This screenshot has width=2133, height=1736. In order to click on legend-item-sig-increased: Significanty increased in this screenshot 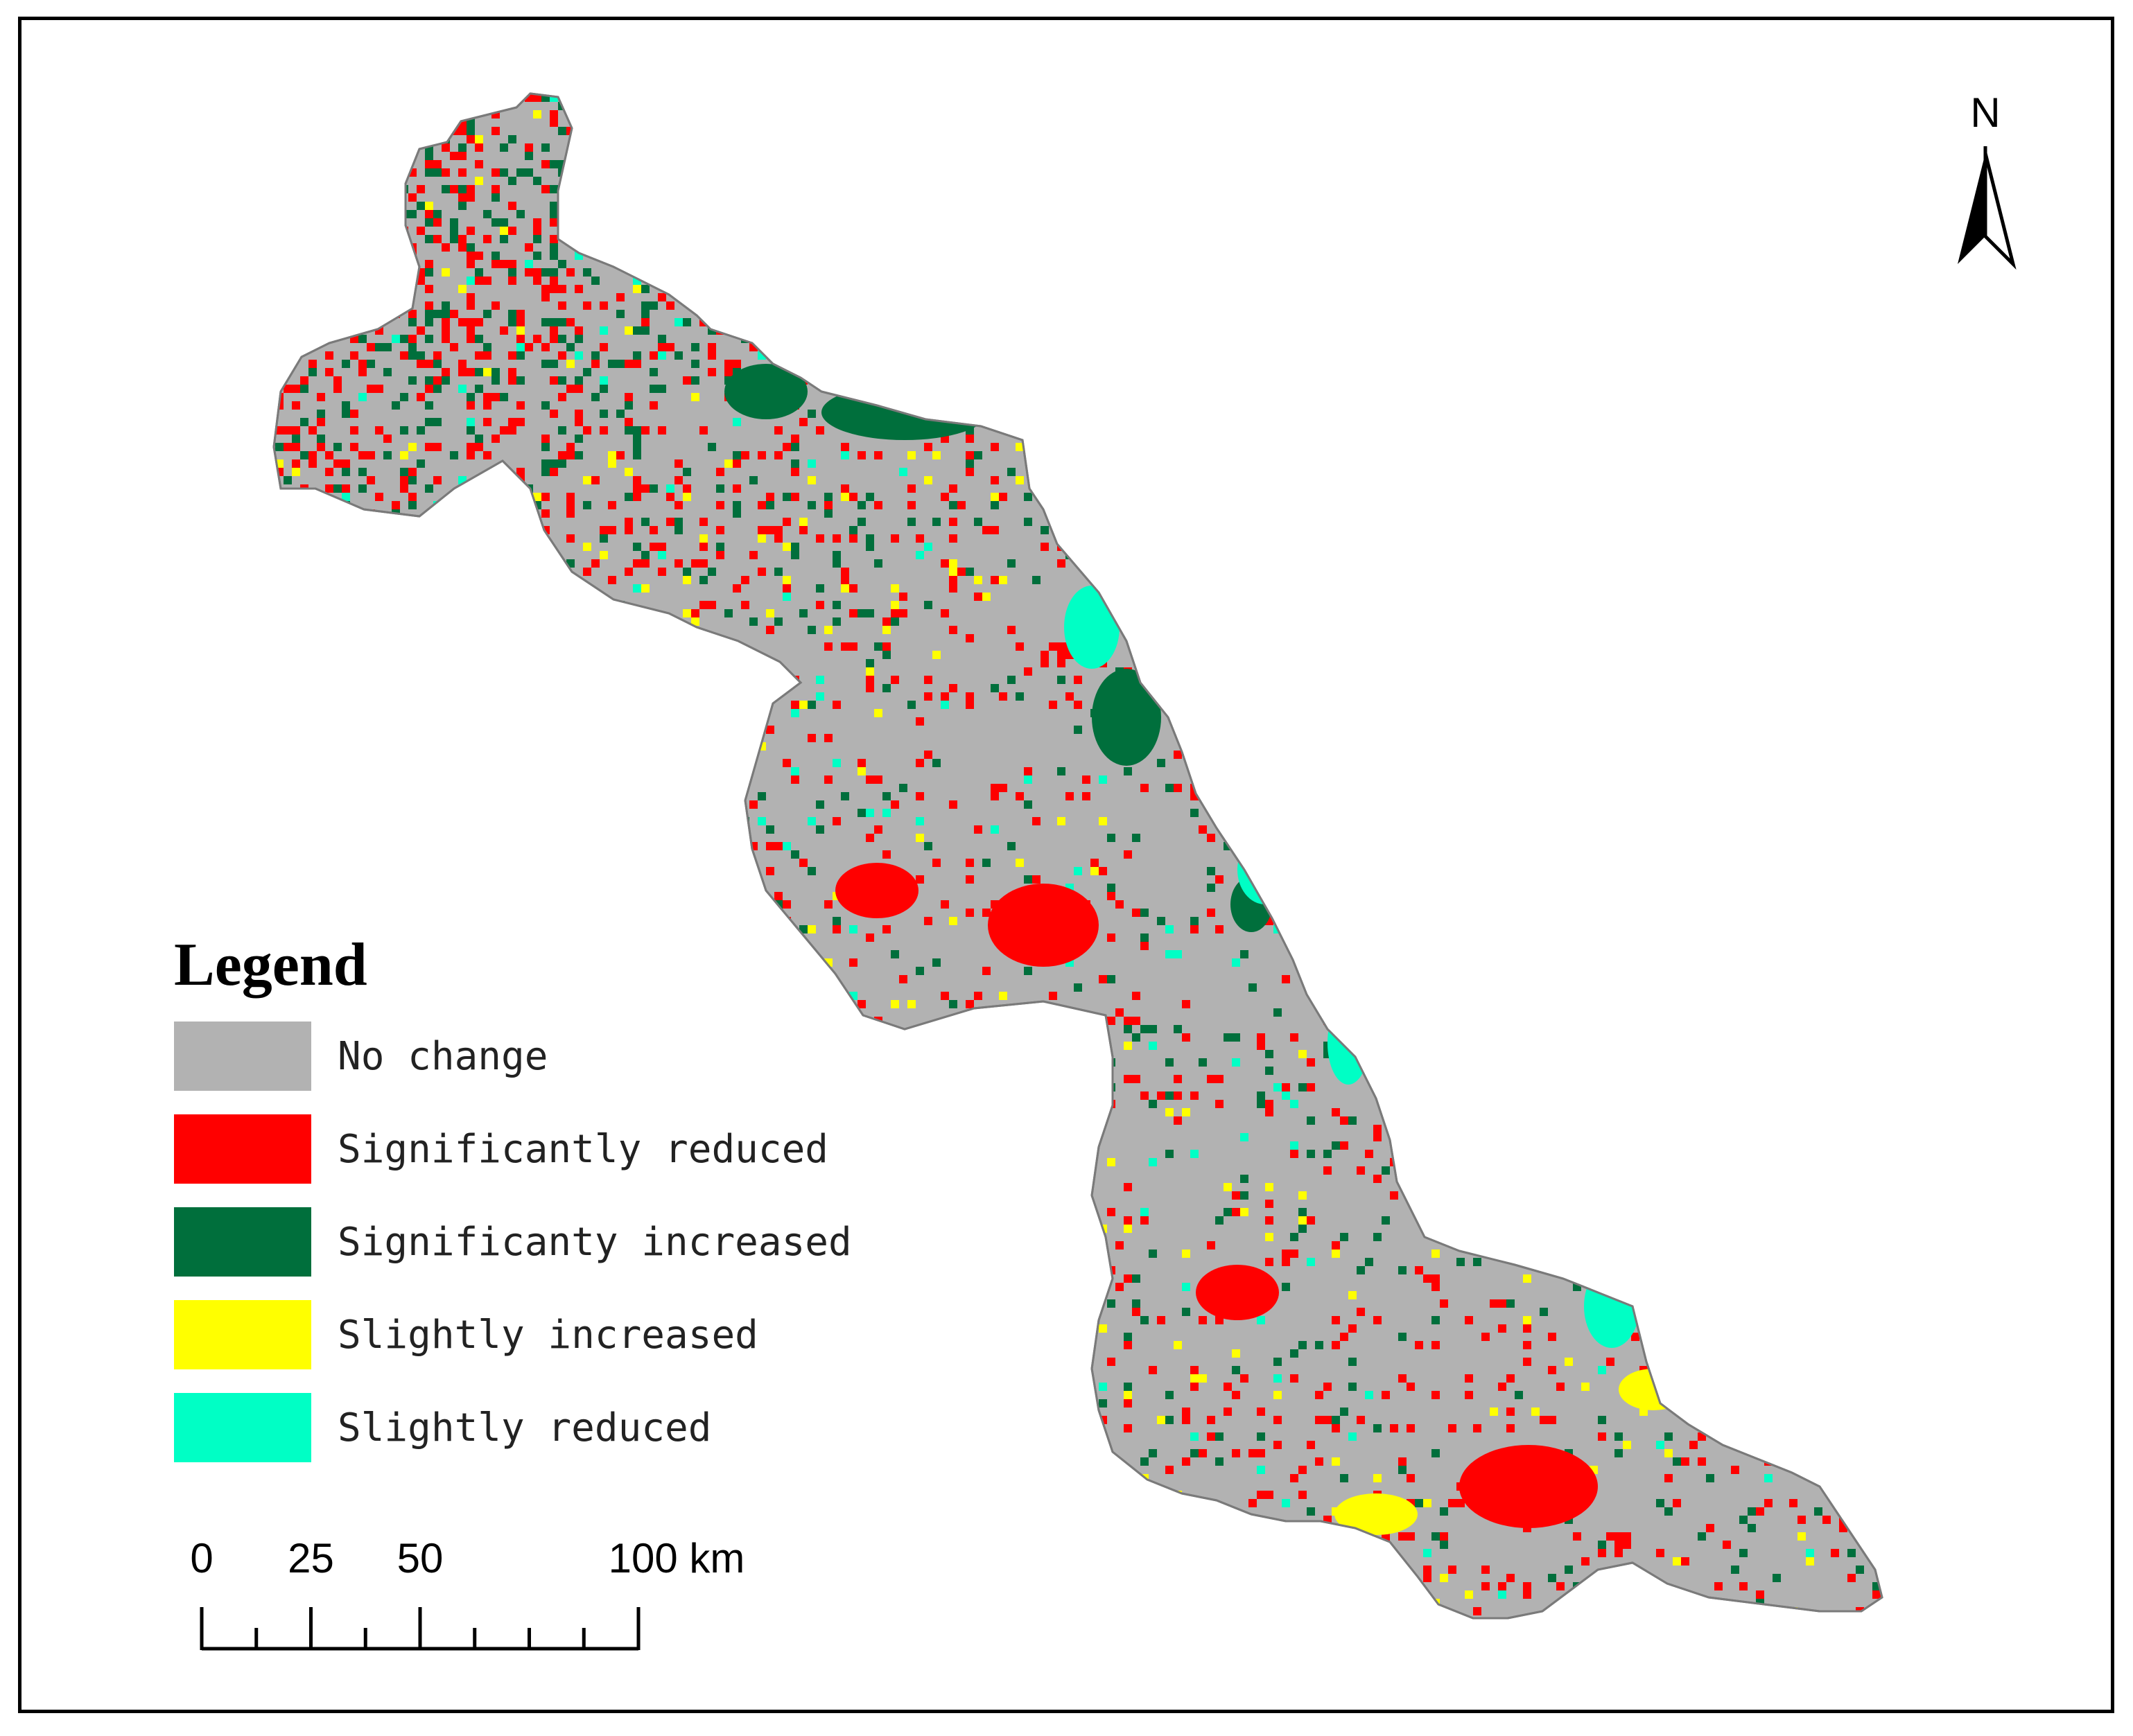, I will do `click(513, 1242)`.